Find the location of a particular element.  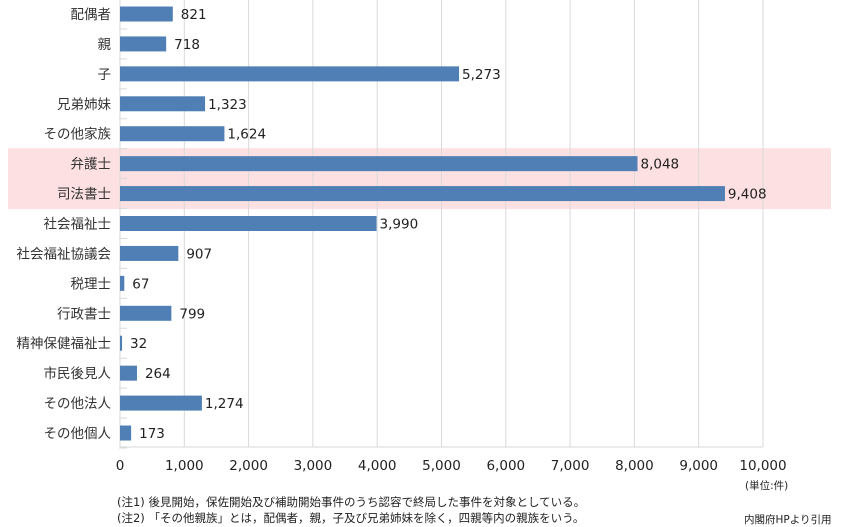

category-label: 精神保健福祉士 is located at coordinates (64, 344).